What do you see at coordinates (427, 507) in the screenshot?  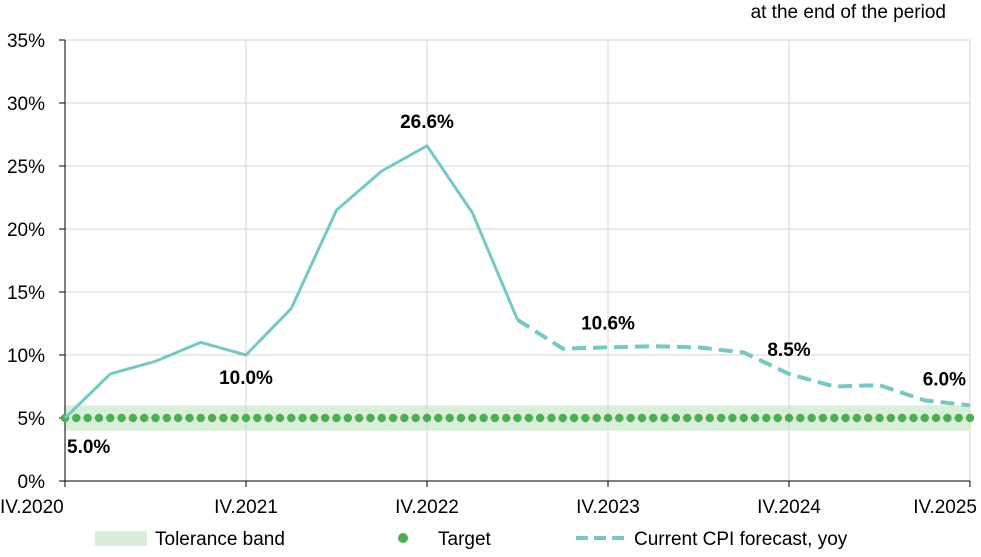 I see `x-tick-label: IV.2022` at bounding box center [427, 507].